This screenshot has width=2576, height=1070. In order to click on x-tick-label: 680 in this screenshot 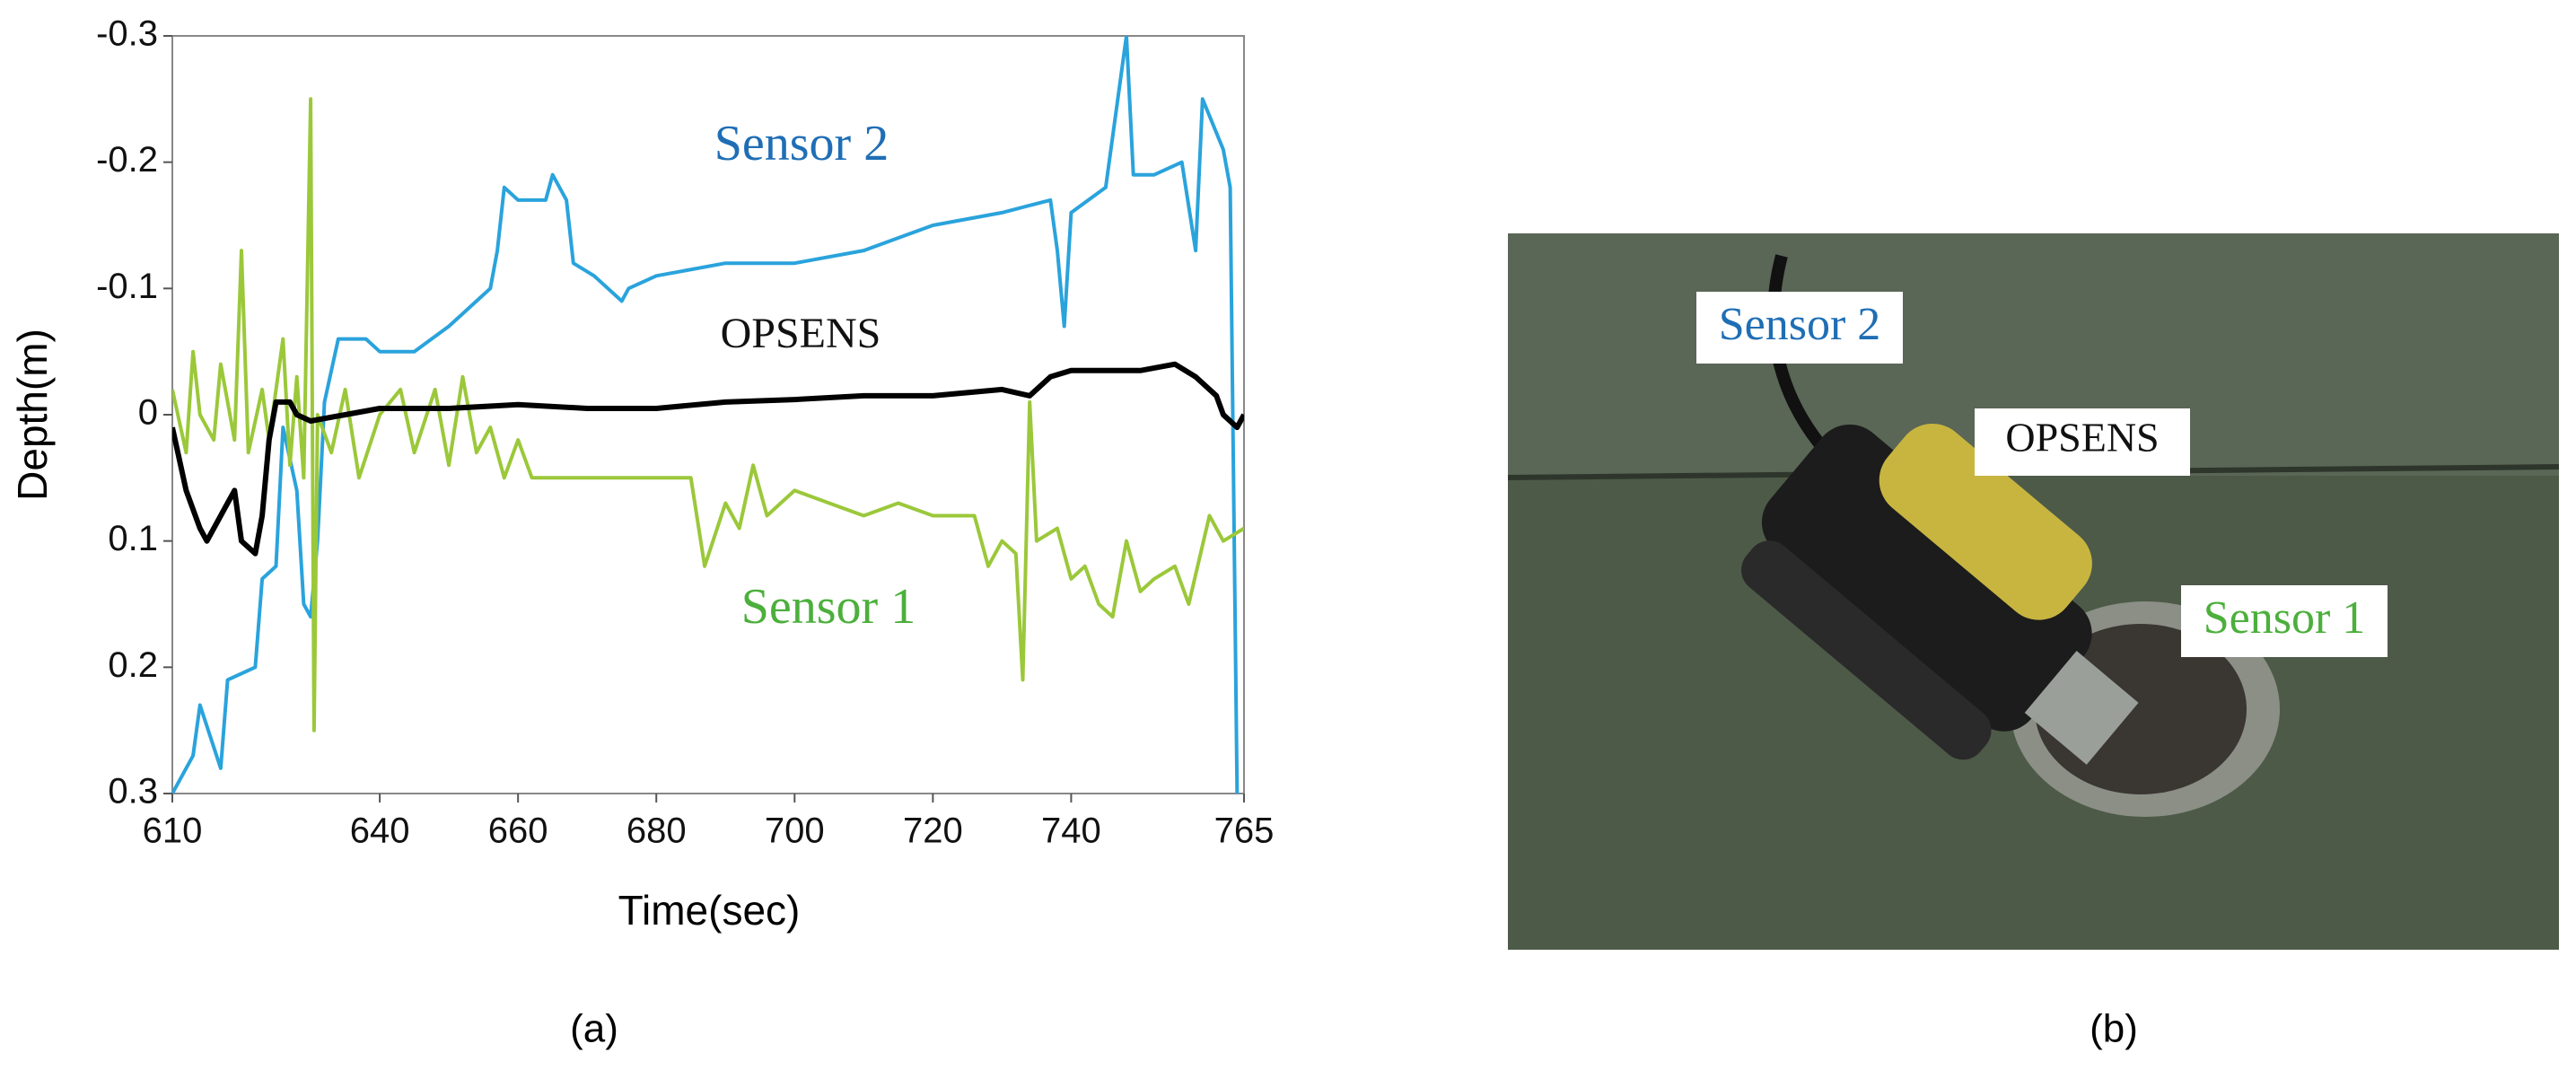, I will do `click(656, 831)`.